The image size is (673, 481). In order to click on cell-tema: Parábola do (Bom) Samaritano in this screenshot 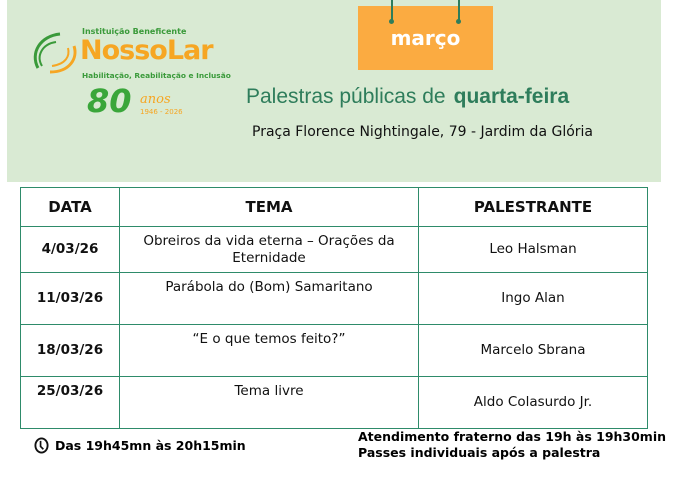, I will do `click(269, 298)`.